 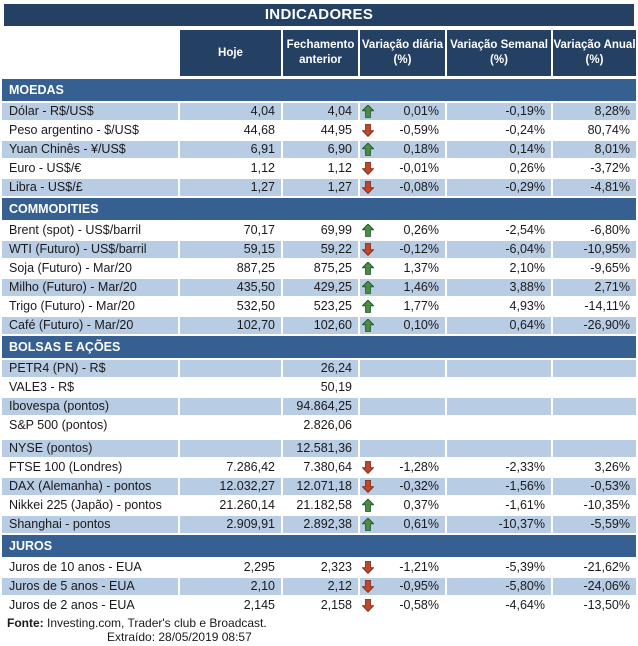 What do you see at coordinates (250, 467) in the screenshot?
I see `hoje-value: 7.286,42` at bounding box center [250, 467].